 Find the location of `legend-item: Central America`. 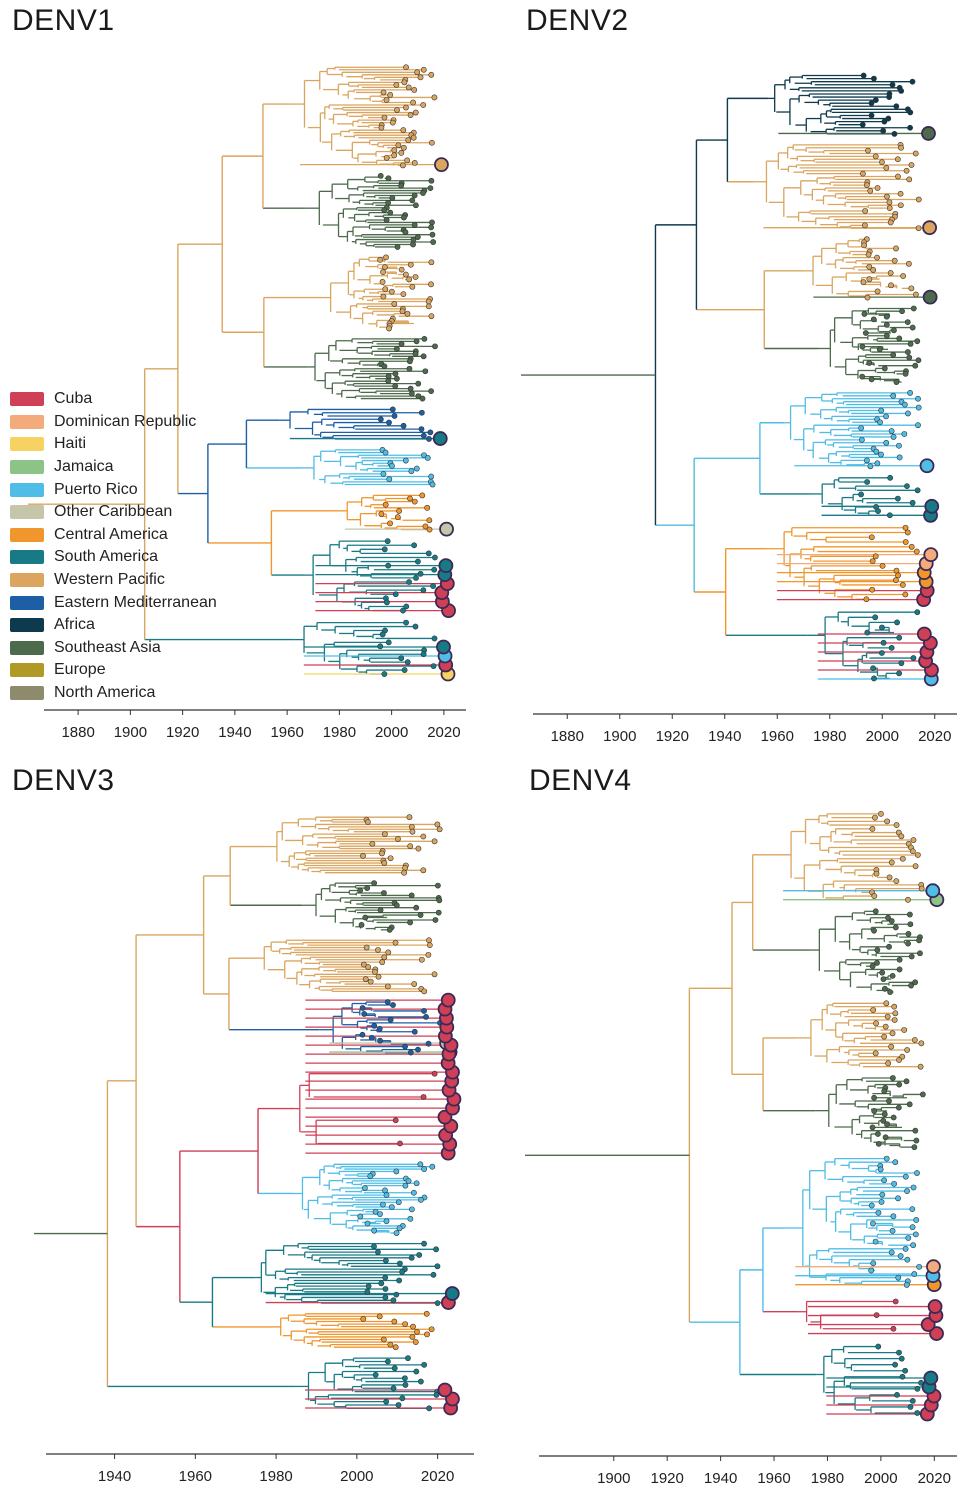

legend-item: Central America is located at coordinates (113, 535).